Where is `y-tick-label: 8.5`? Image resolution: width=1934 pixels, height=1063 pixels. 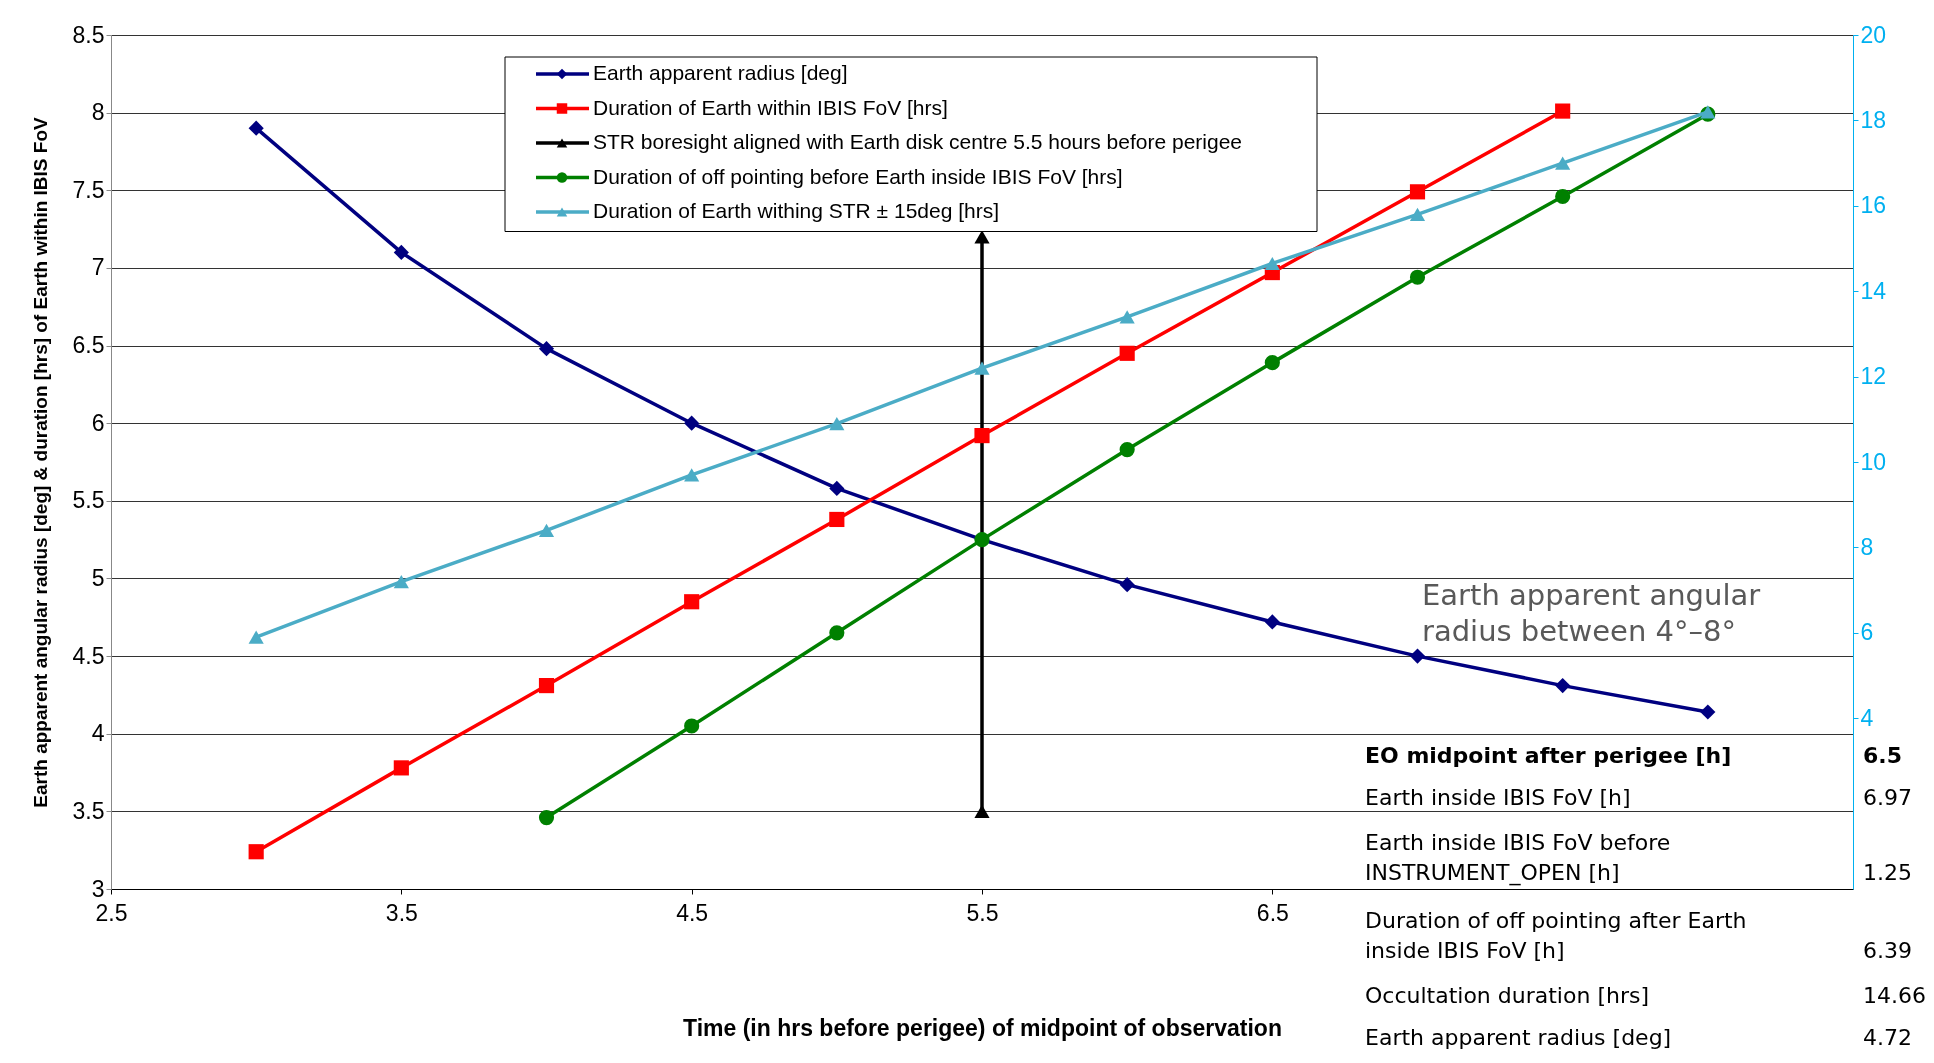
y-tick-label: 8.5 is located at coordinates (88, 34).